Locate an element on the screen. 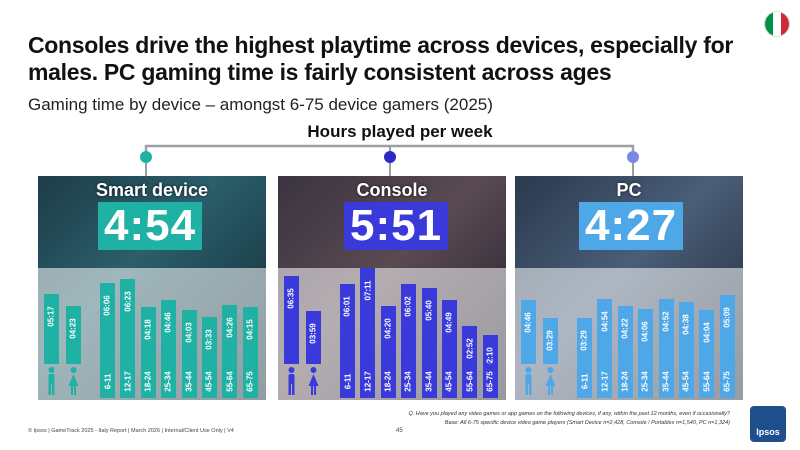 The height and width of the screenshot is (450, 800). smart-device-bar: 06:06 is located at coordinates (107, 323).